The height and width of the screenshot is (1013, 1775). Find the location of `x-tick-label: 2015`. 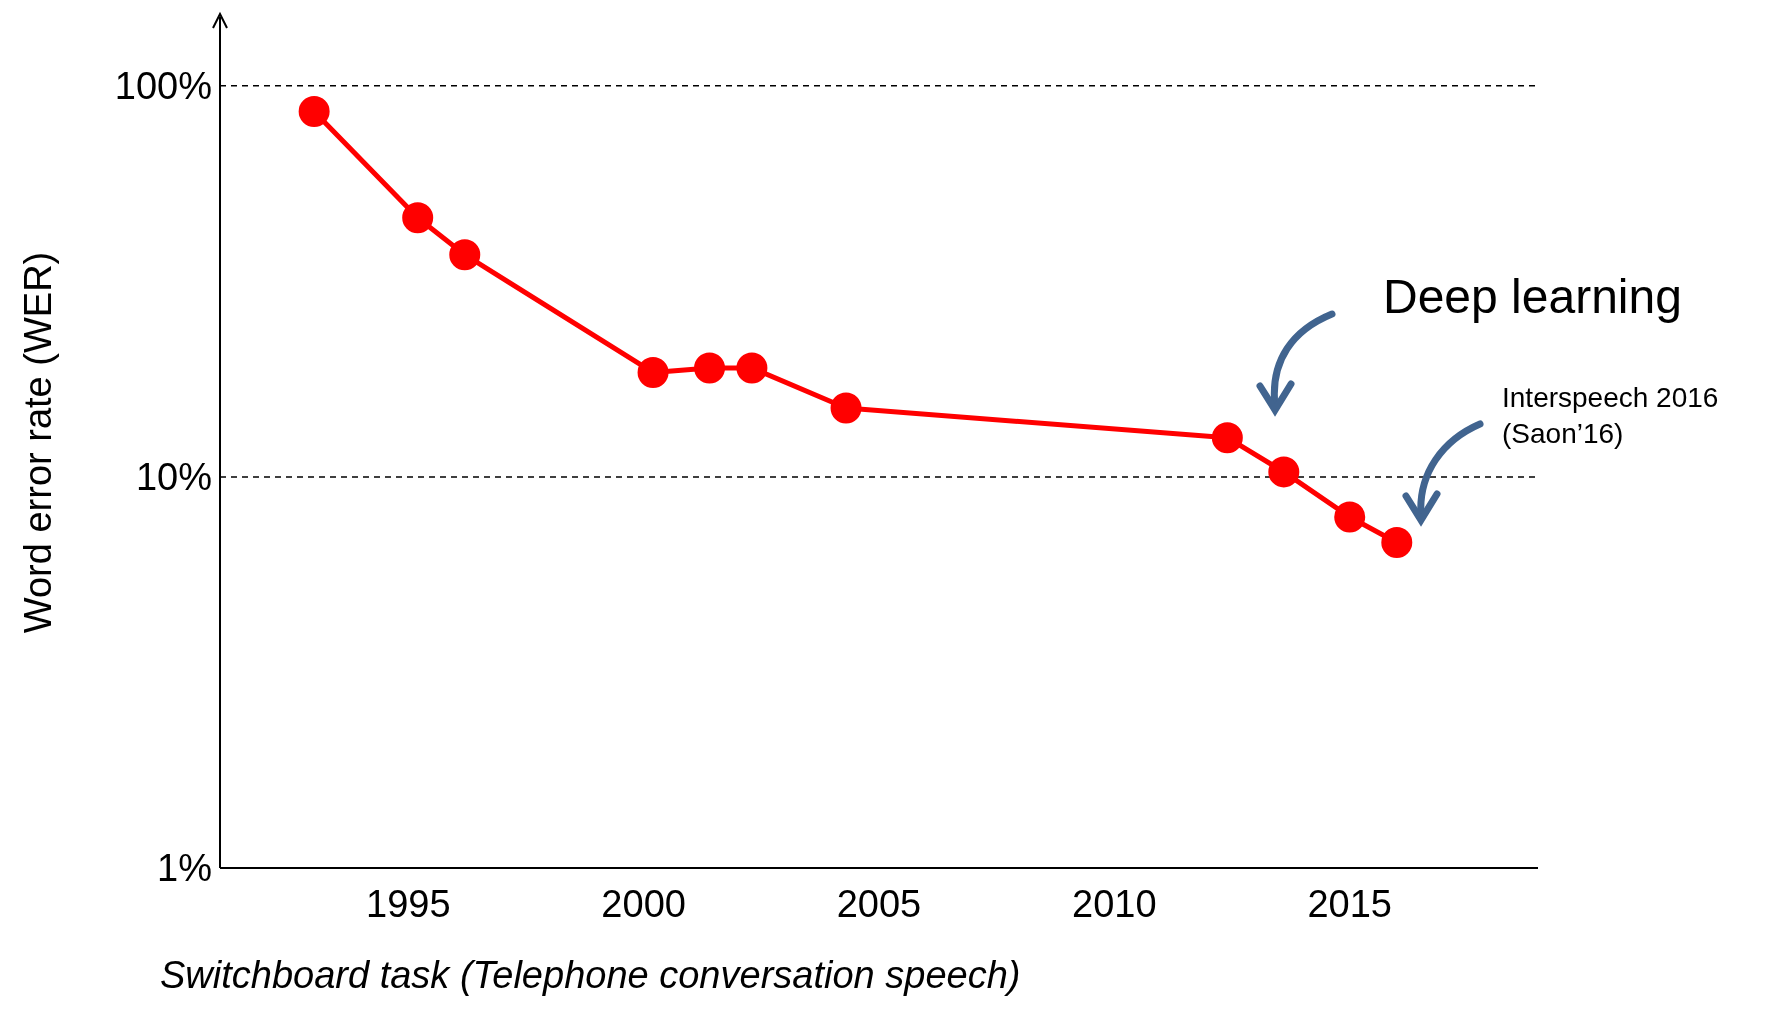

x-tick-label: 2015 is located at coordinates (1349, 903).